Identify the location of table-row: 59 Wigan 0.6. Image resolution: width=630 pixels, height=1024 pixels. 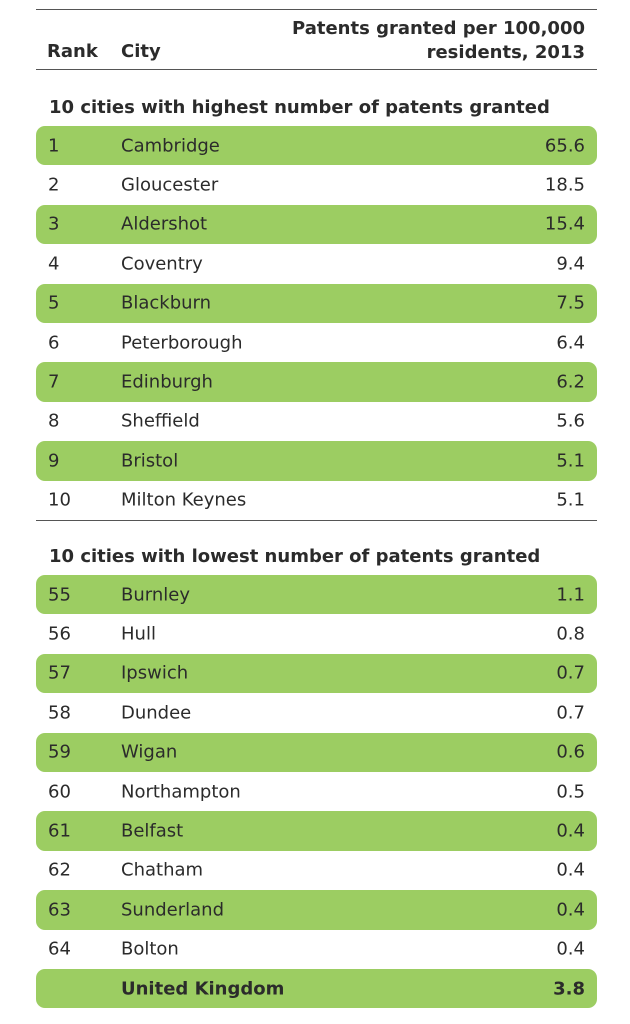
(316, 752).